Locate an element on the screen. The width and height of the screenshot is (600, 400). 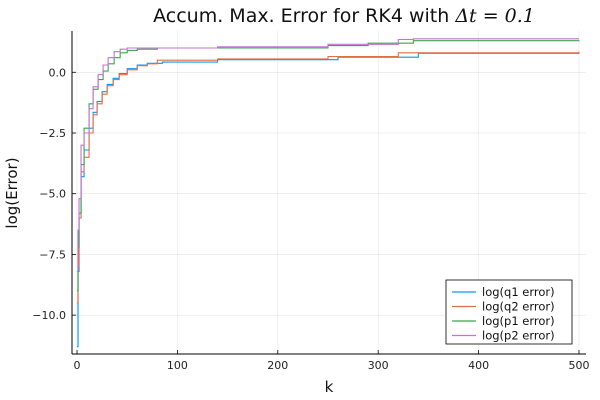
x-tick-label: 200 is located at coordinates (277, 365).